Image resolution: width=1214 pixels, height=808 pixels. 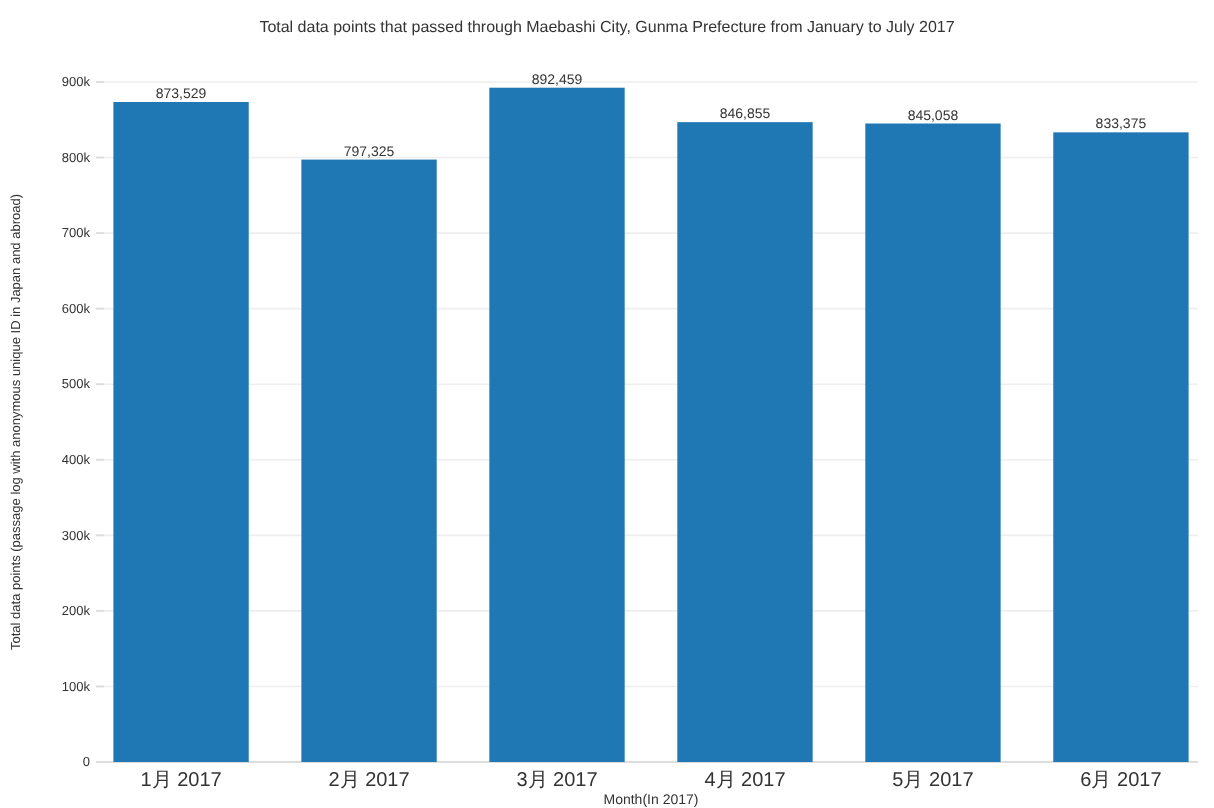 What do you see at coordinates (181, 781) in the screenshot?
I see `x-tick-label: 1月 2017` at bounding box center [181, 781].